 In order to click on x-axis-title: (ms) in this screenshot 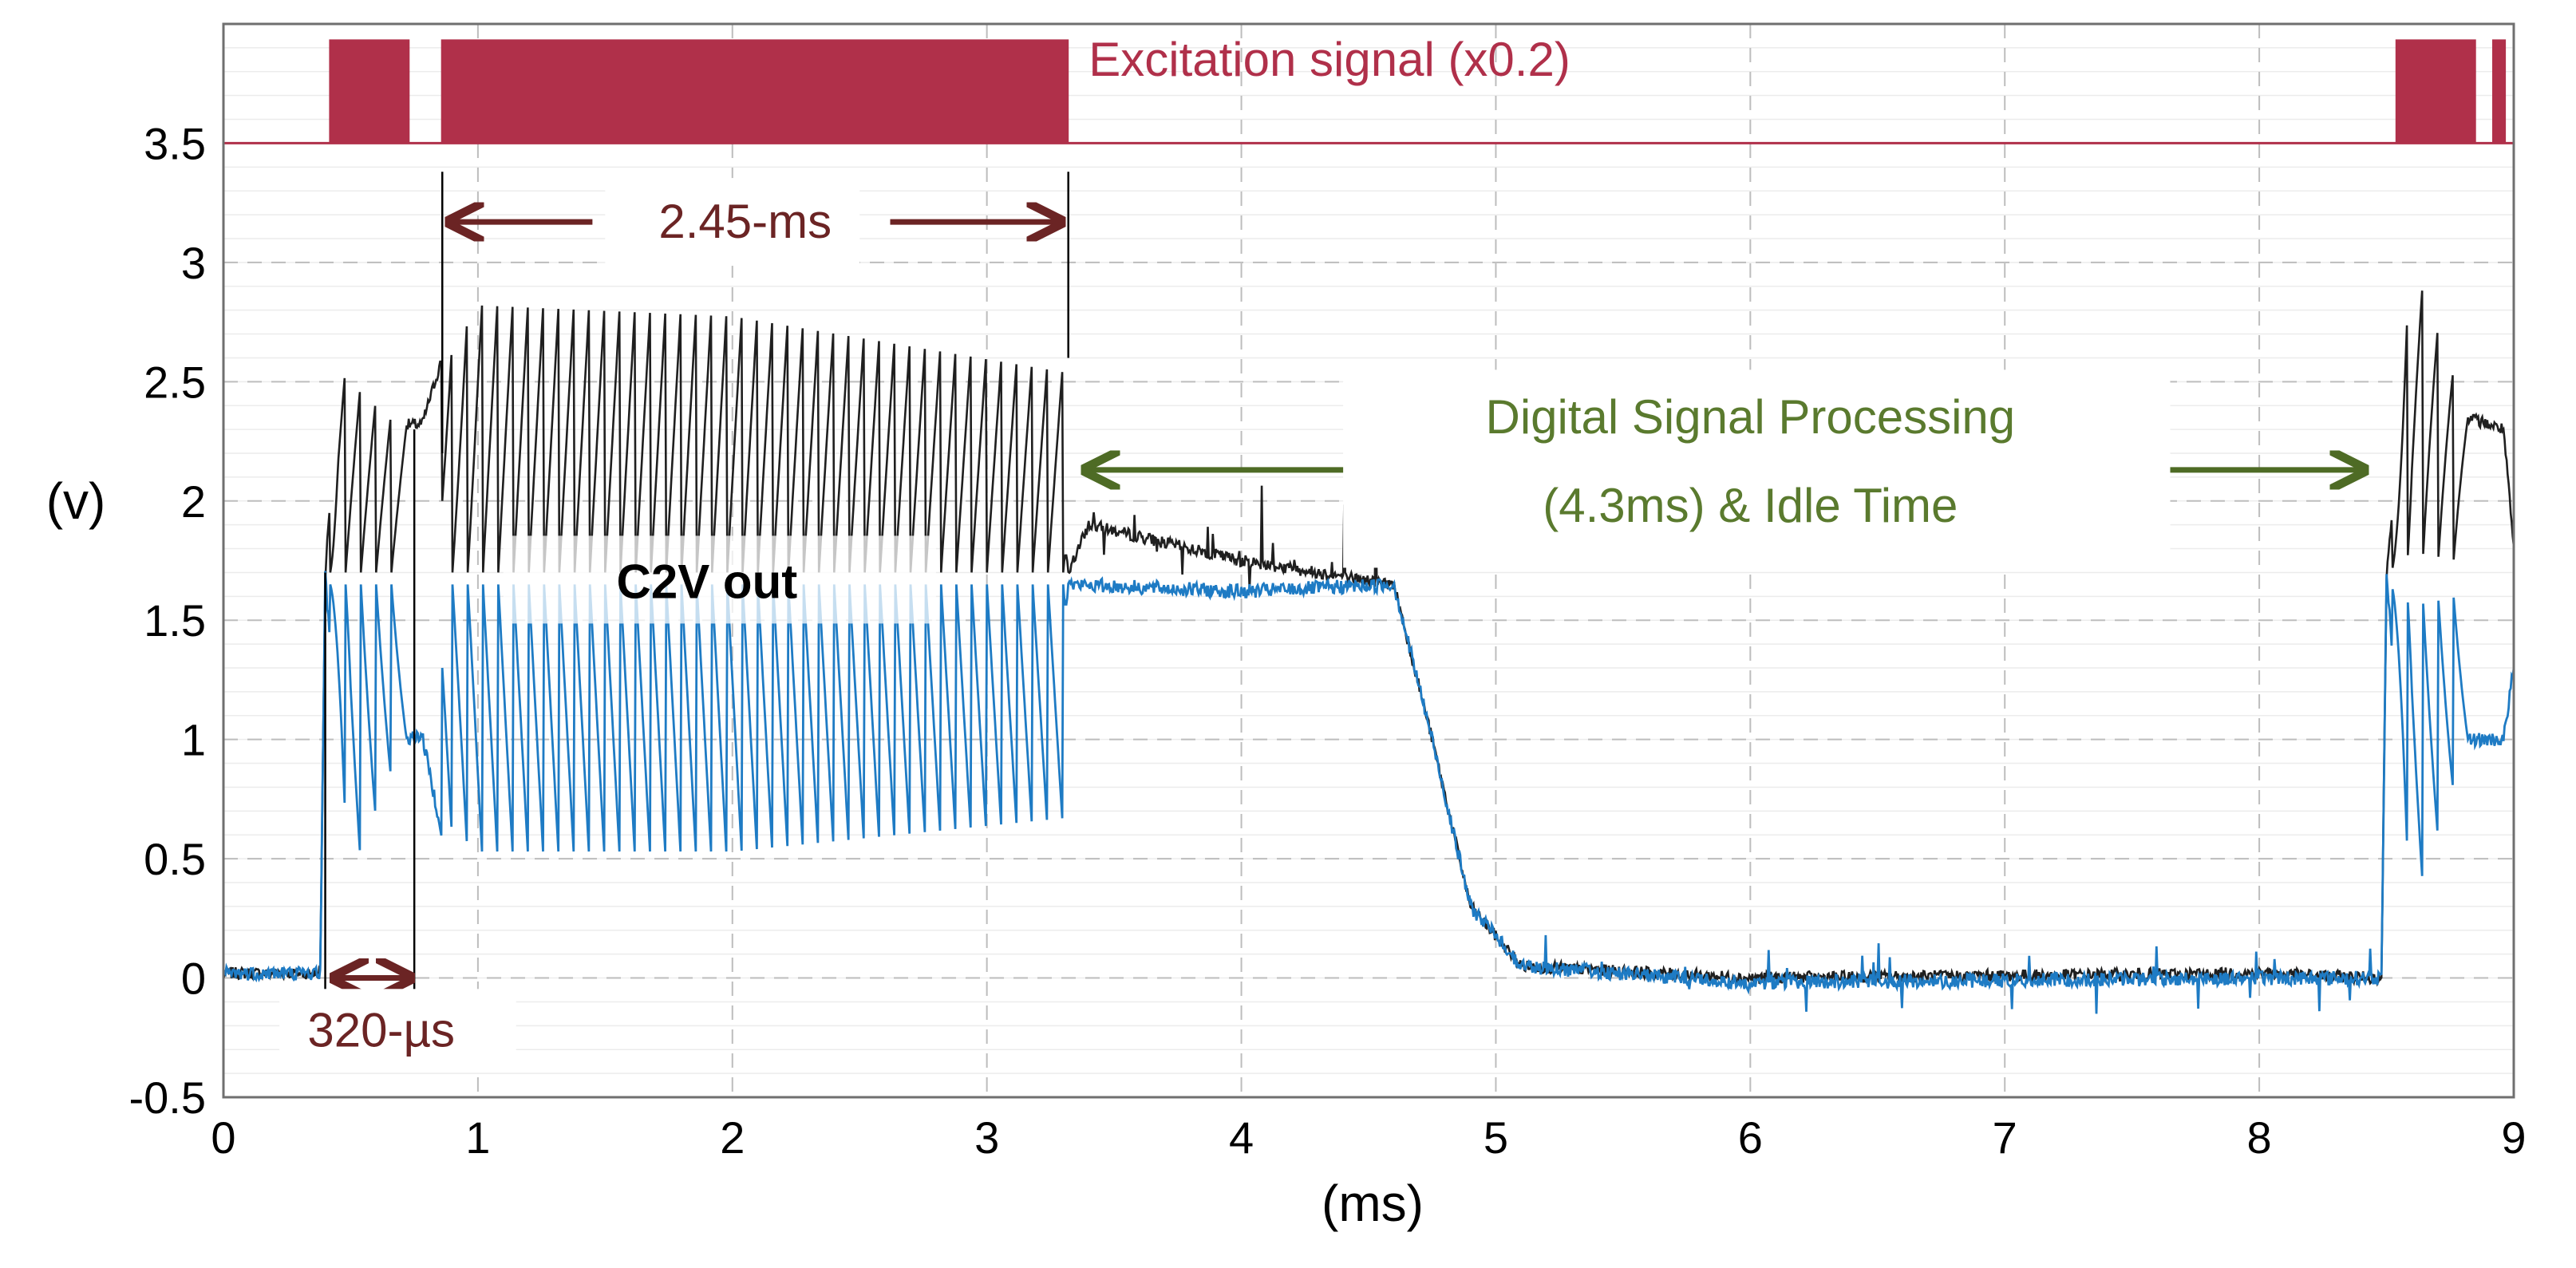, I will do `click(1373, 1203)`.